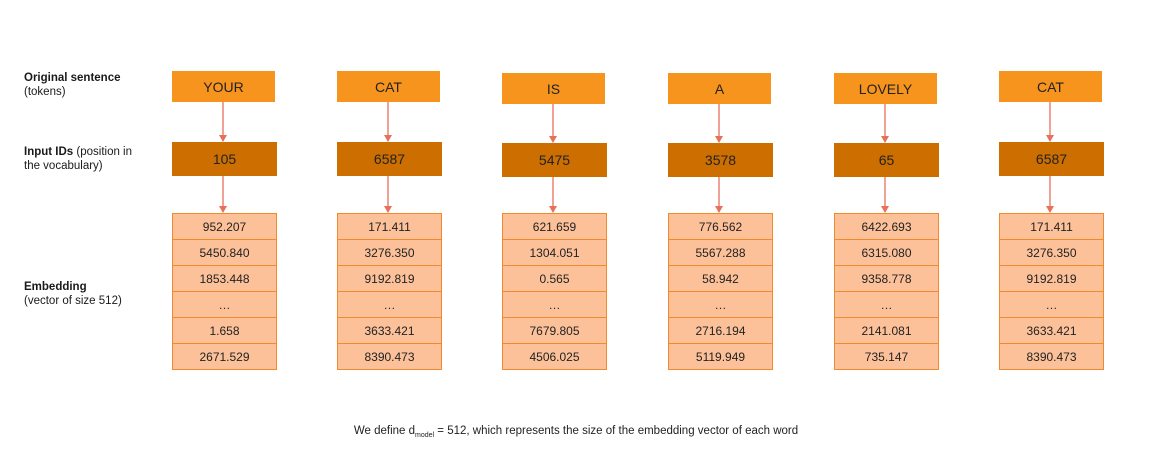  I want to click on embedding-value: 58.942, so click(720, 279).